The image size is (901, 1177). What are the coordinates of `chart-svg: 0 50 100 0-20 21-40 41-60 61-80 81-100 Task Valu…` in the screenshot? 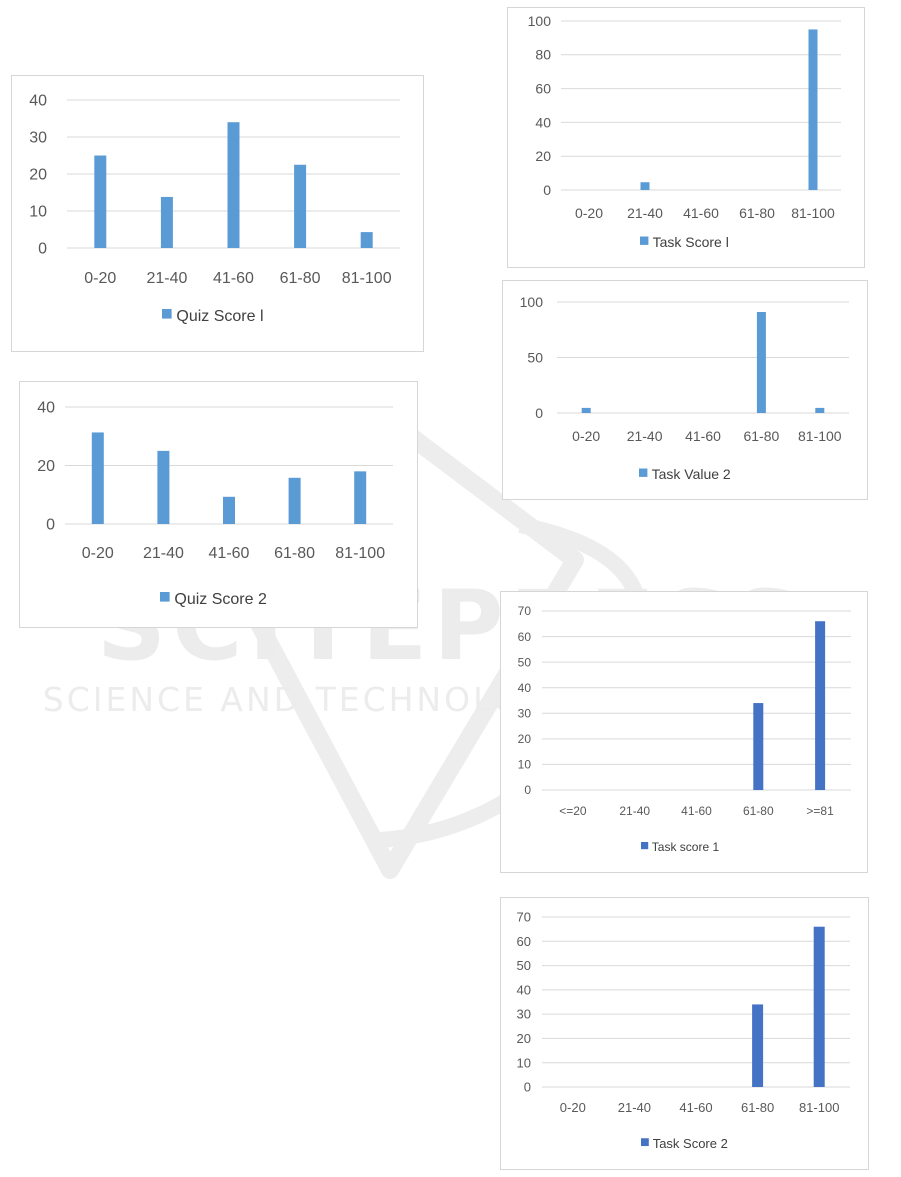 It's located at (684, 388).